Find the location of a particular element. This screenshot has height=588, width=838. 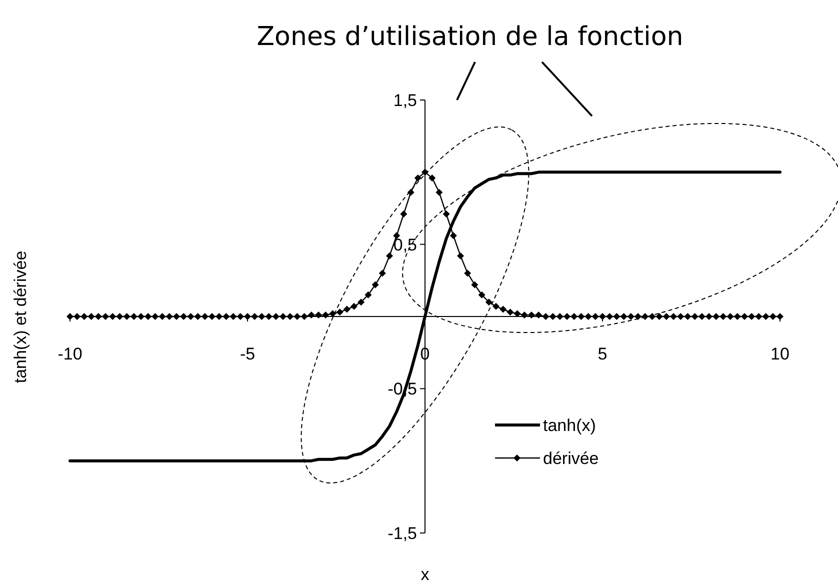

x-tick-label: -10 is located at coordinates (70, 354).